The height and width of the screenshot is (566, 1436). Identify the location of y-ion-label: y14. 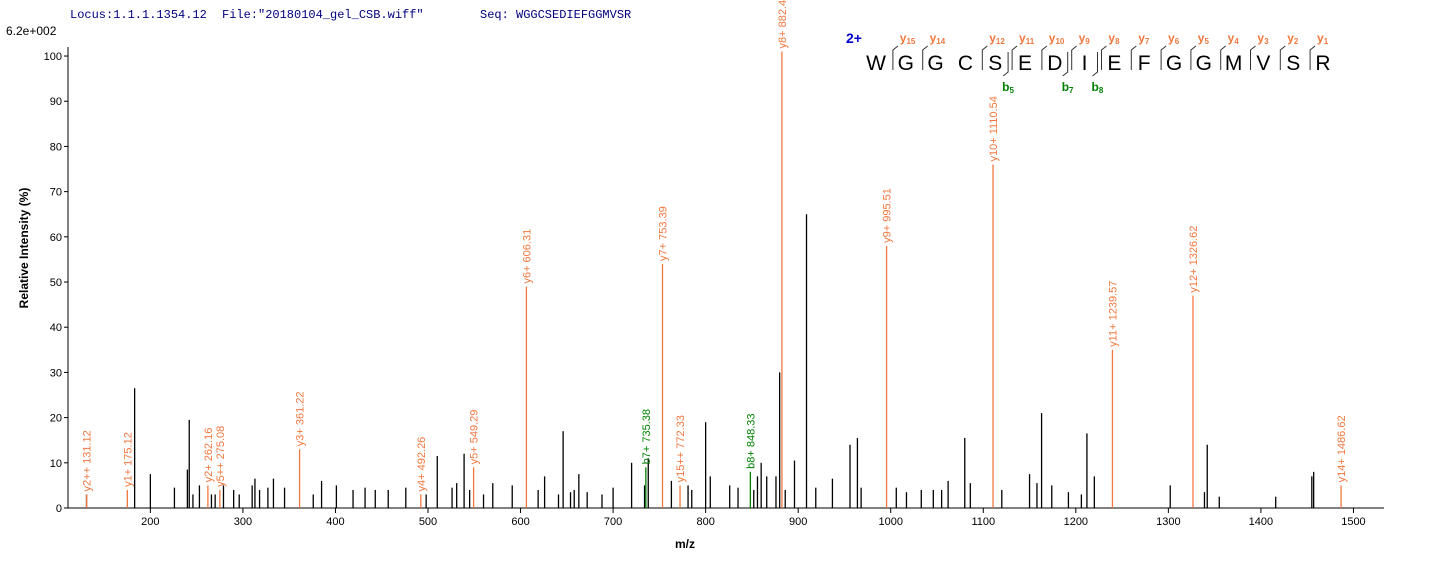
(938, 38).